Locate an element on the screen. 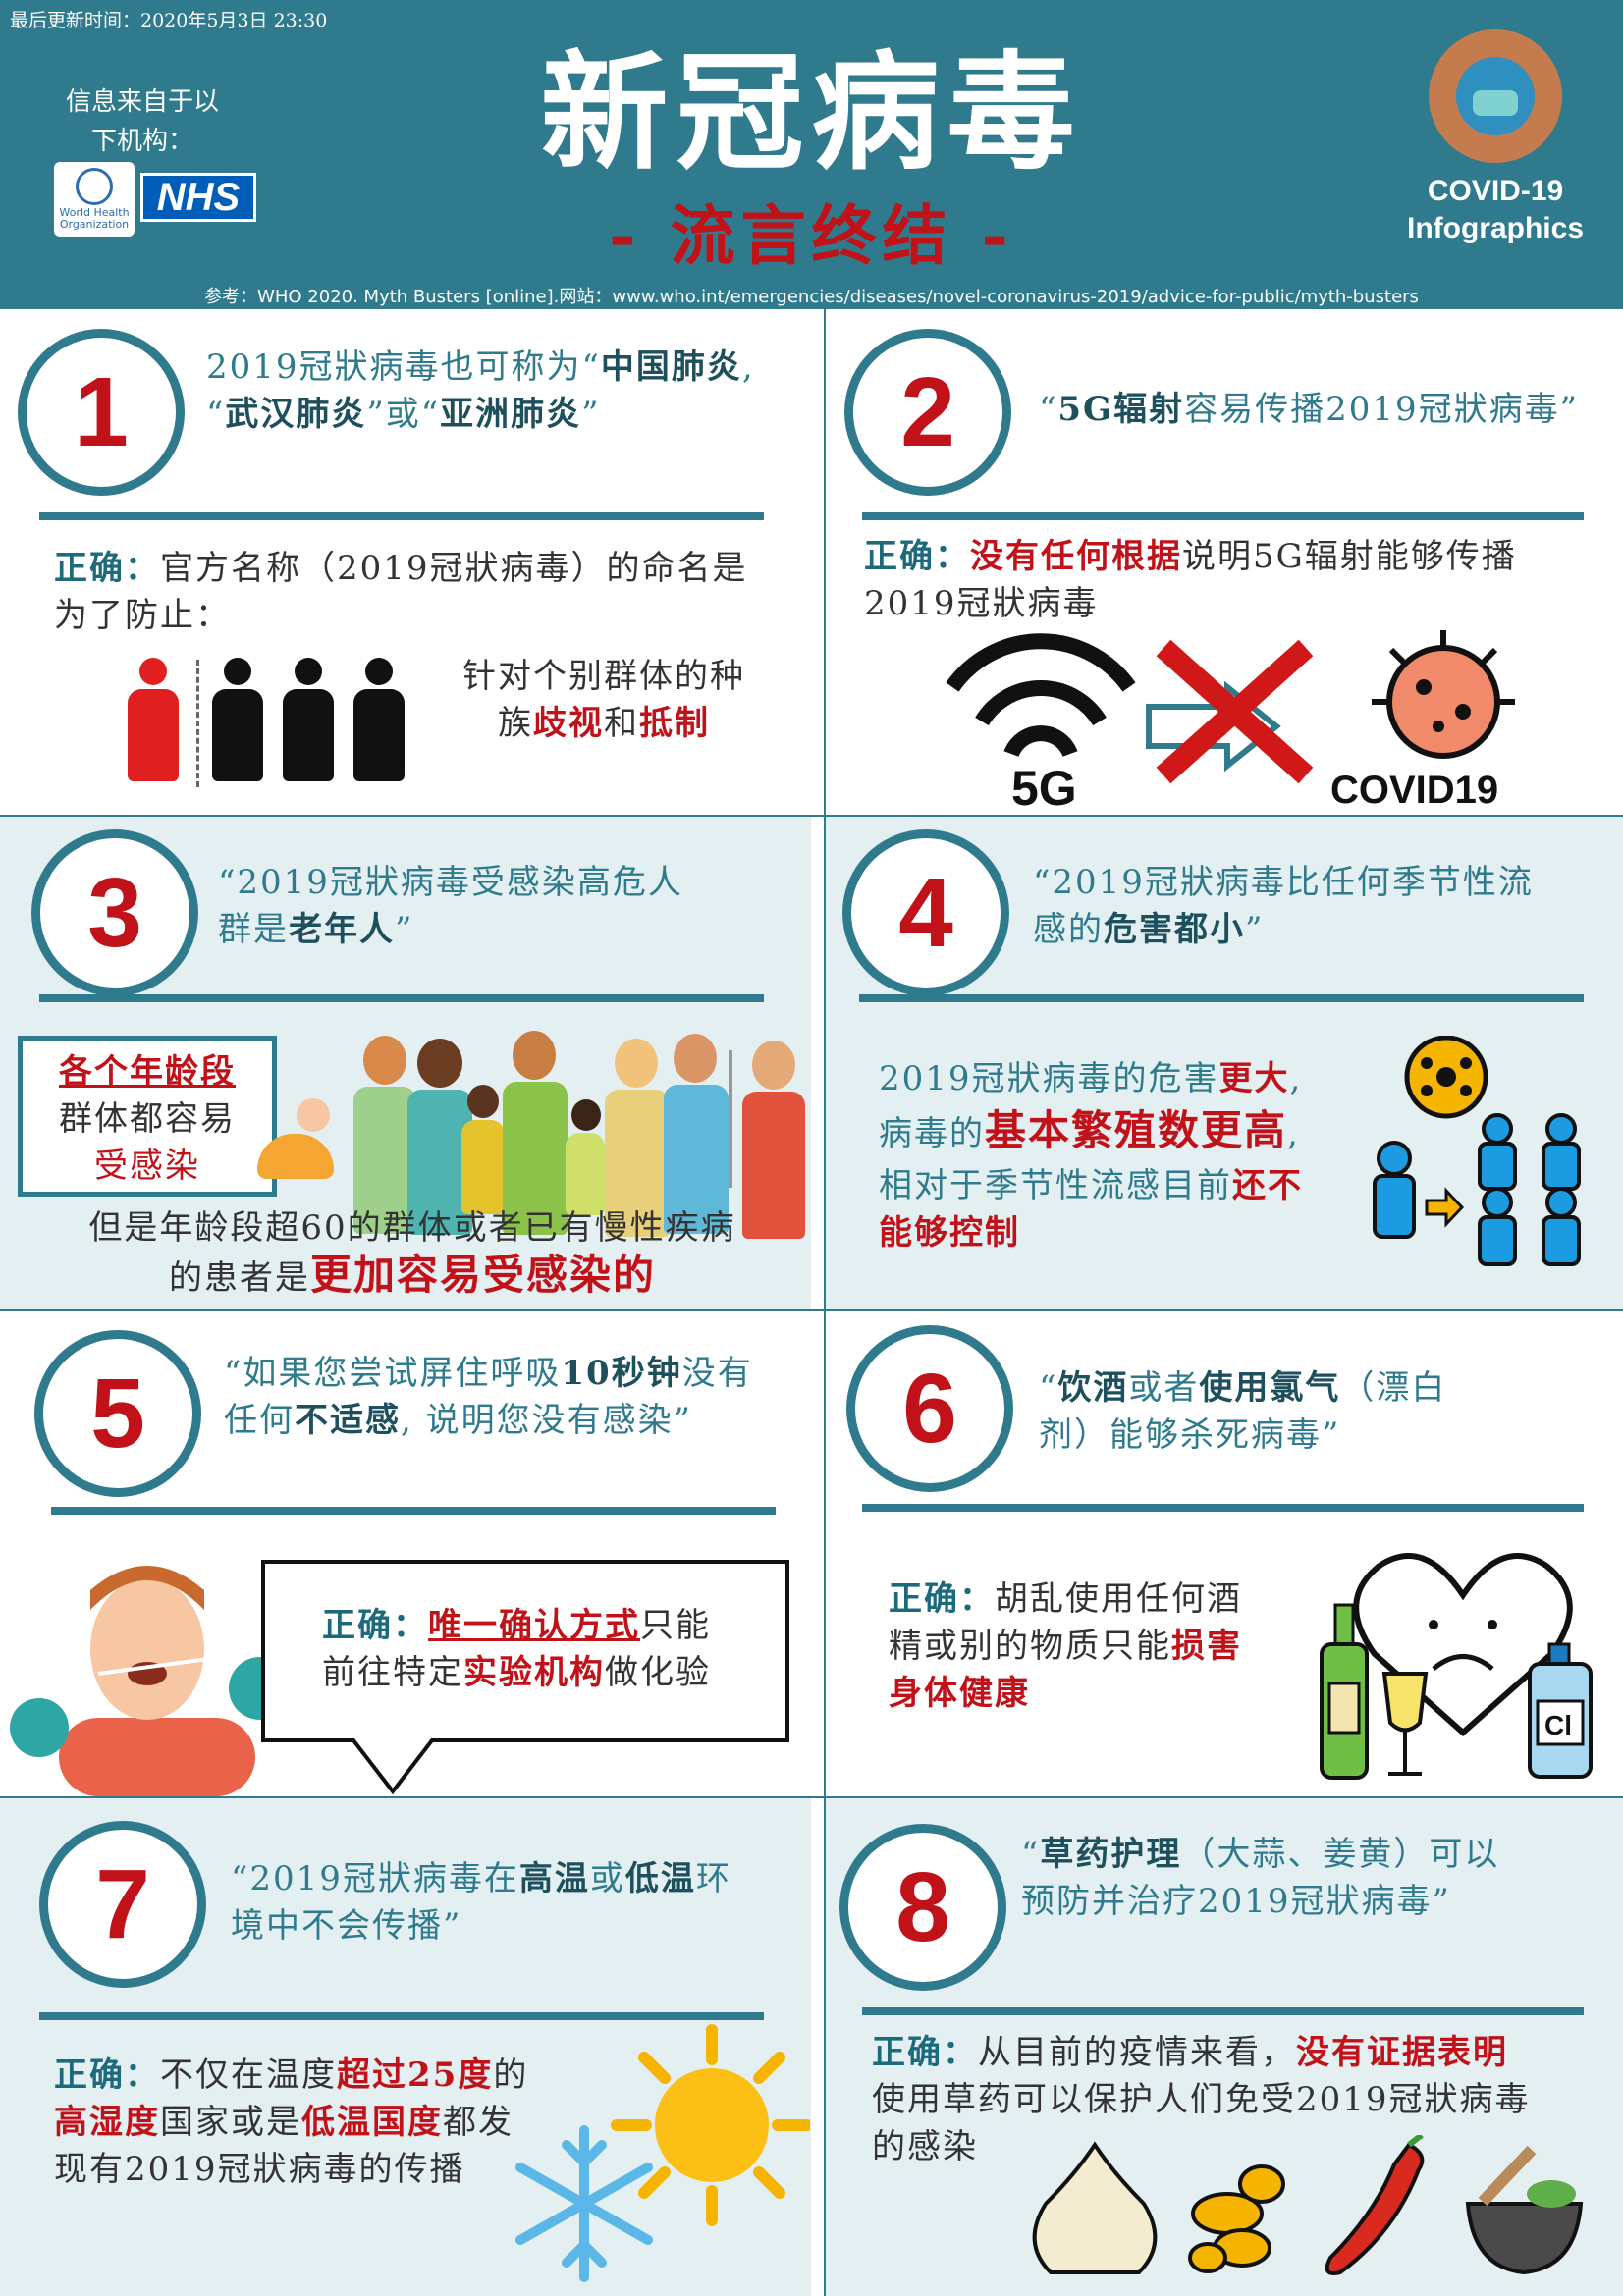 The width and height of the screenshot is (1623, 2296). who-globe-icon is located at coordinates (94, 186).